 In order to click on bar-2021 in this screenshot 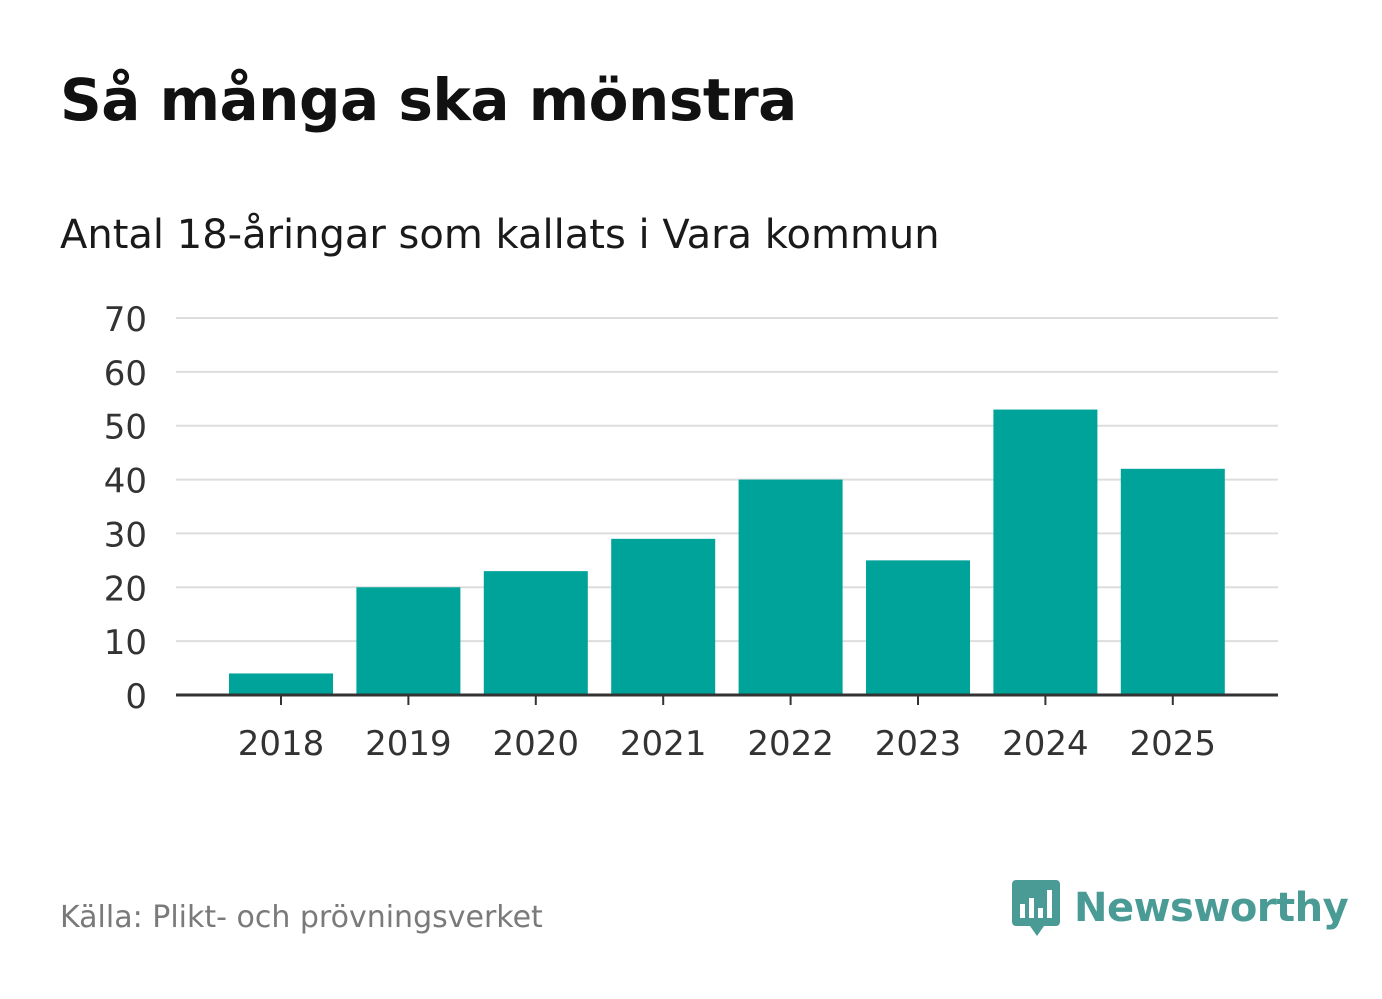, I will do `click(663, 616)`.